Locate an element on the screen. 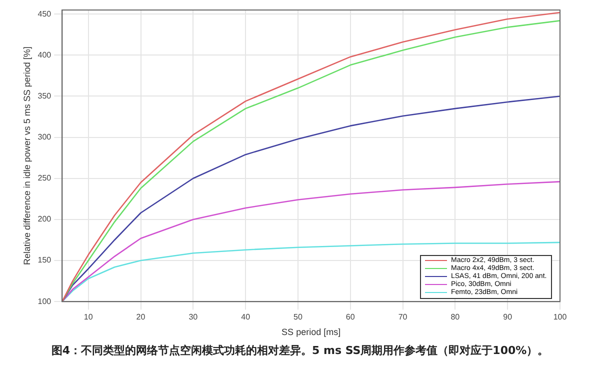  x-tick-label: 40 is located at coordinates (246, 317).